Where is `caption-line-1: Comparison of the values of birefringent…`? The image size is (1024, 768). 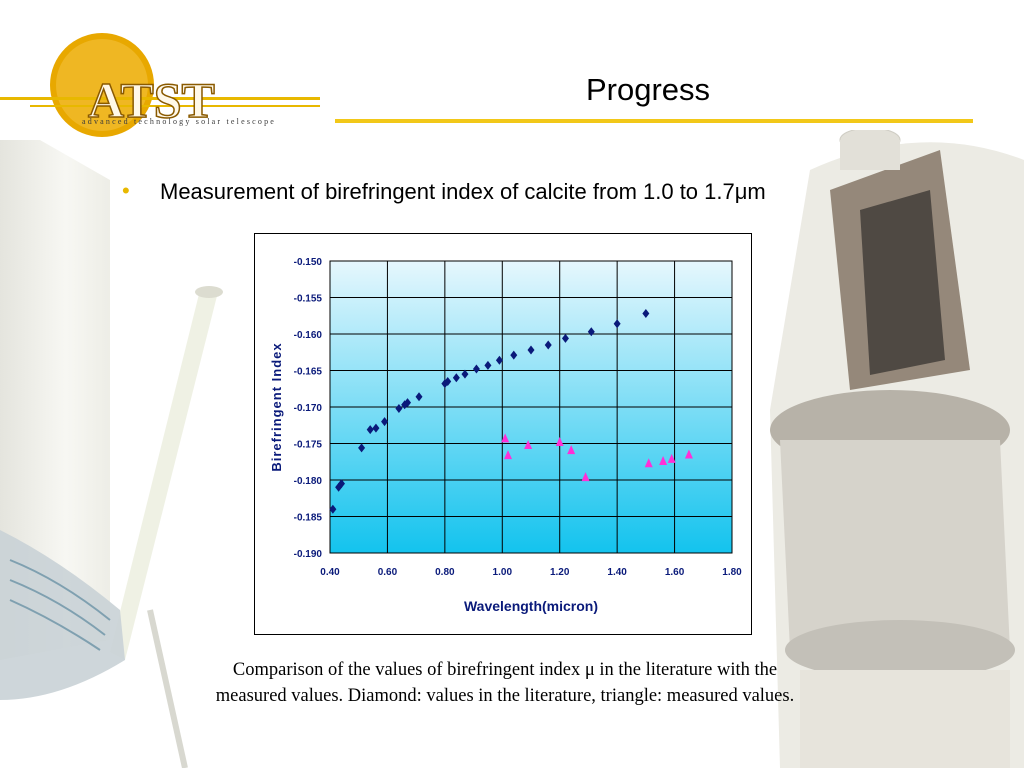 caption-line-1: Comparison of the values of birefringent… is located at coordinates (505, 670).